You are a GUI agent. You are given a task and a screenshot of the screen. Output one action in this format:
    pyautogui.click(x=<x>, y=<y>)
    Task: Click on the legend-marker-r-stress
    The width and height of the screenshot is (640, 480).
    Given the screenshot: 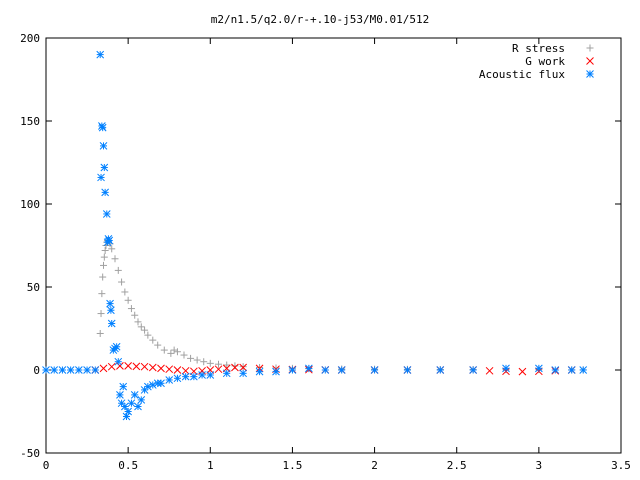 What is the action you would take?
    pyautogui.click(x=590, y=48)
    